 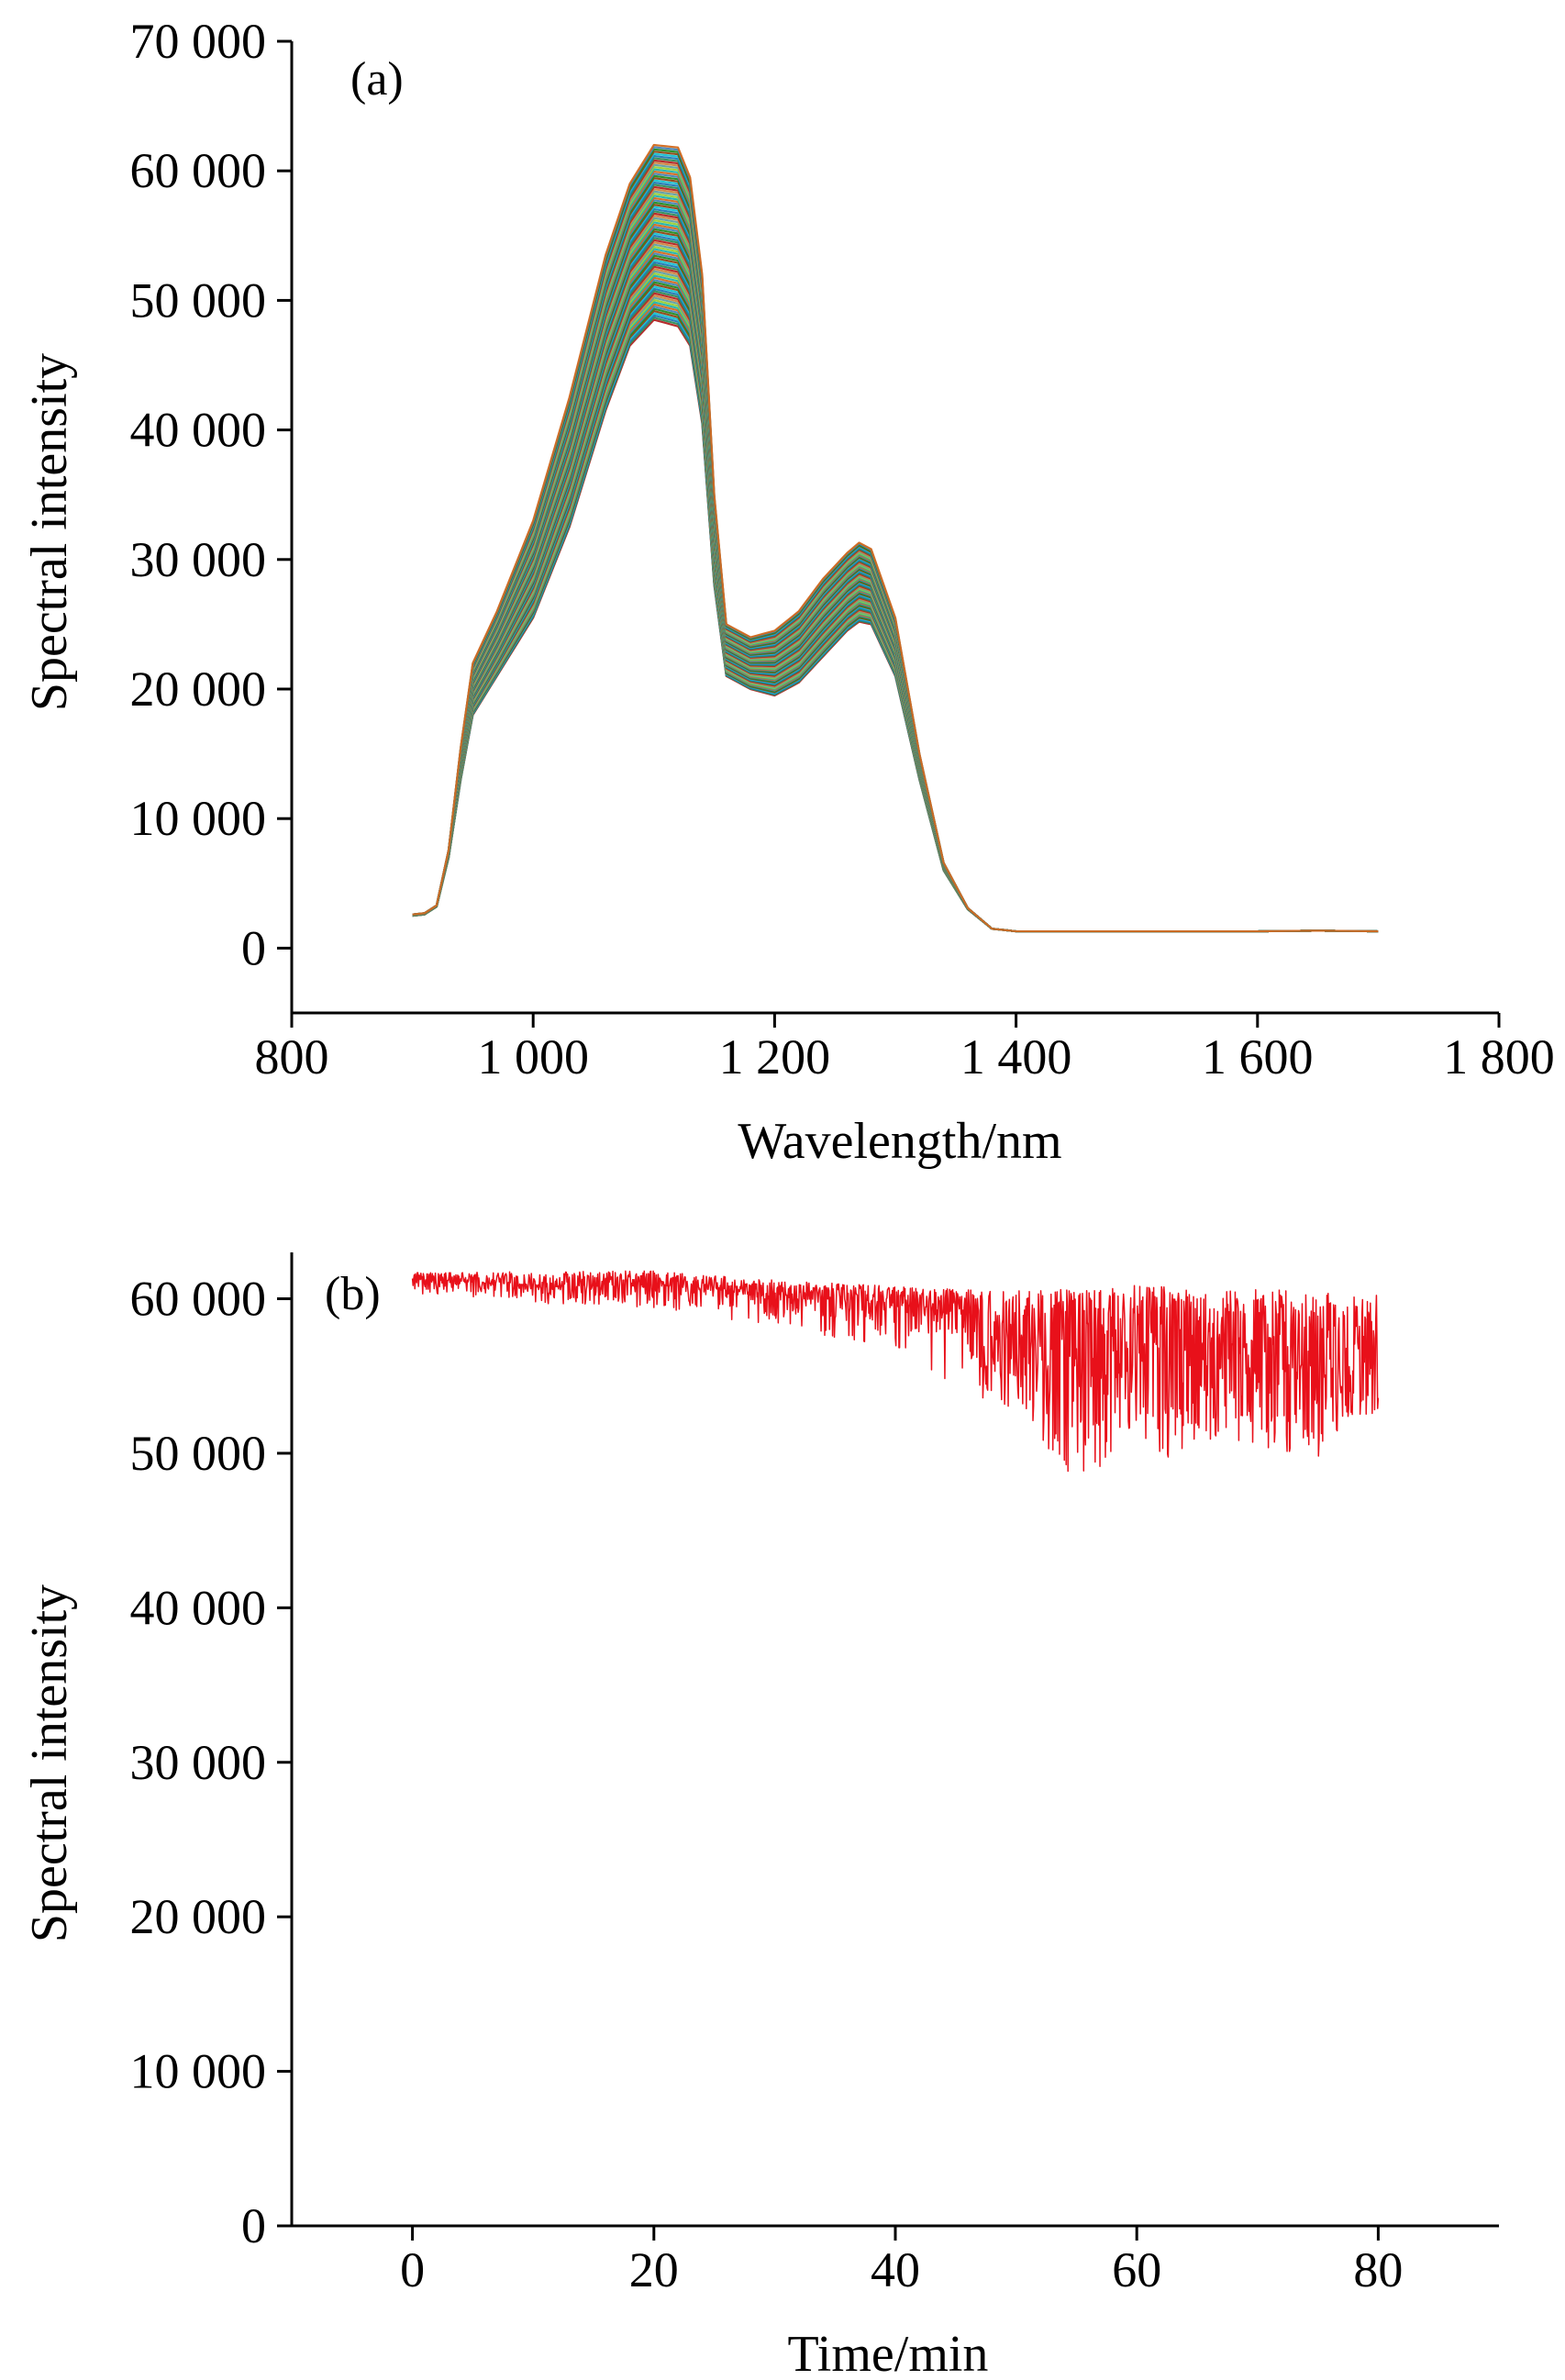 I want to click on x-axis-label-b: Time/min, so click(x=888, y=2353).